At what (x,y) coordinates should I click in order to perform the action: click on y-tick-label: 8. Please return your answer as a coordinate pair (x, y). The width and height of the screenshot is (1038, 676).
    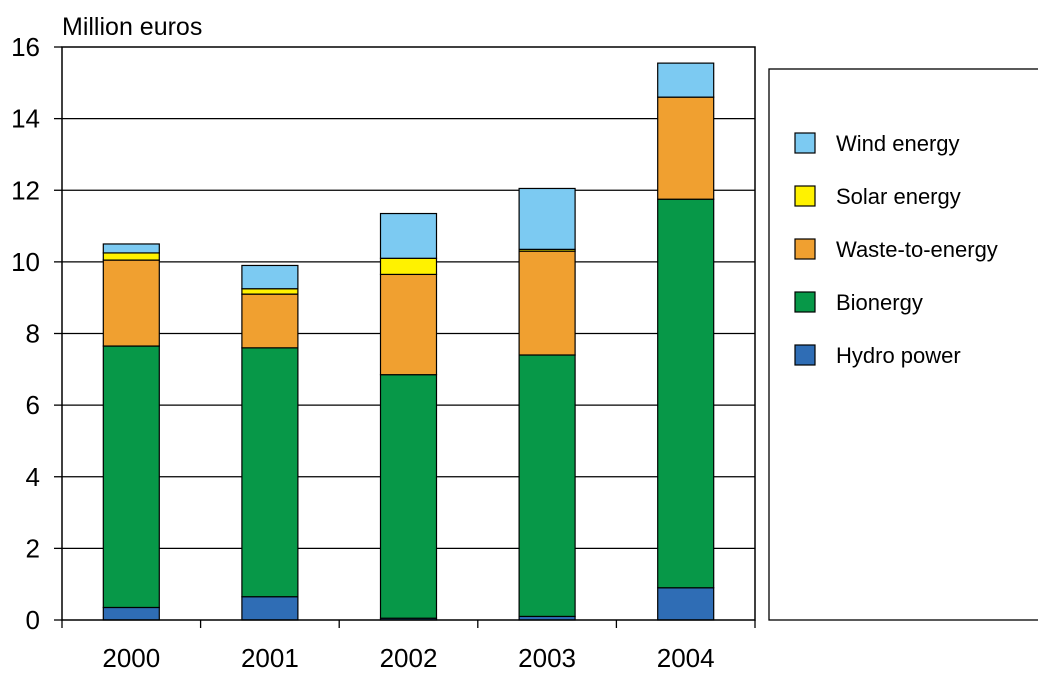
    Looking at the image, I should click on (33, 334).